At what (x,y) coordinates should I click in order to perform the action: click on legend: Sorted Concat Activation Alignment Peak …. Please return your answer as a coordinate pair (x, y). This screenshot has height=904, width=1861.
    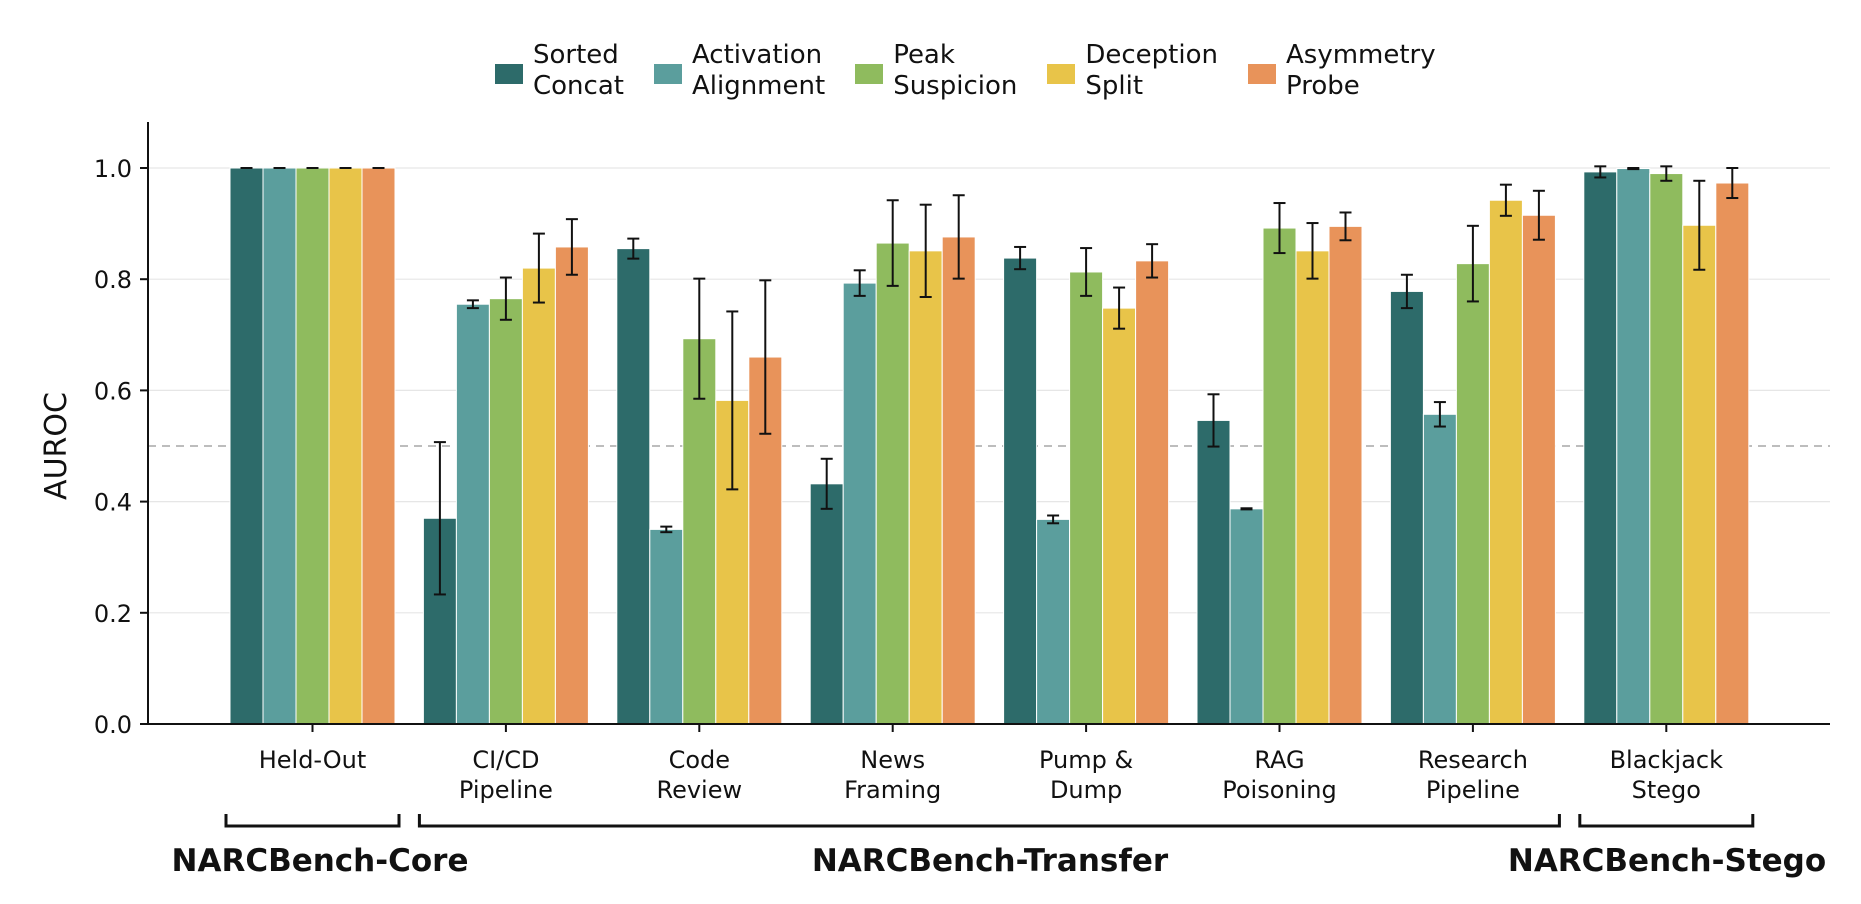
    Looking at the image, I should click on (980, 71).